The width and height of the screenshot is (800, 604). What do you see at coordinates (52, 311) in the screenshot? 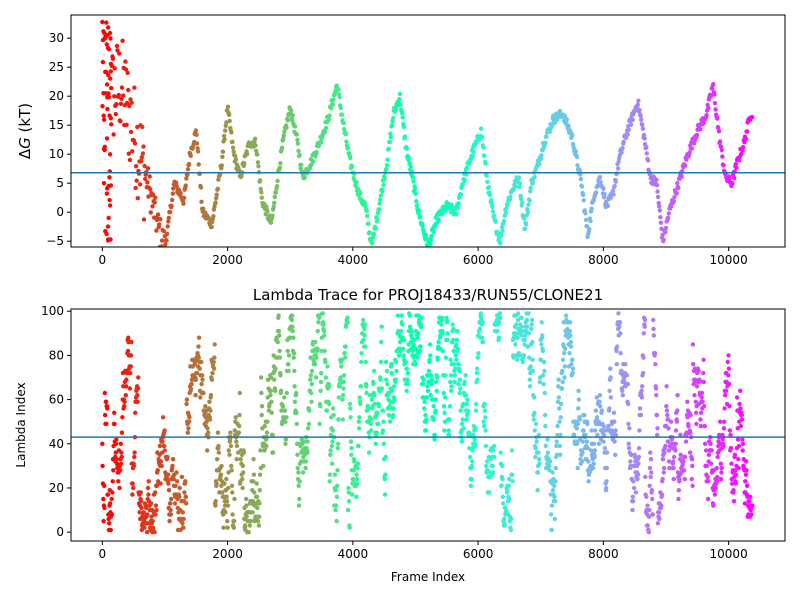
I see `y-tick-label: 100` at bounding box center [52, 311].